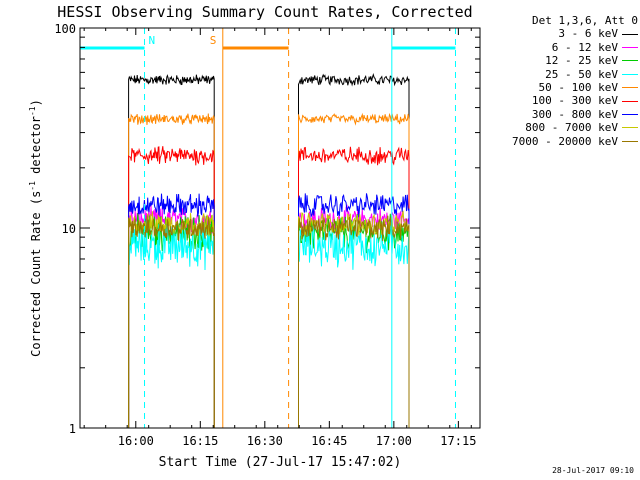 This screenshot has height=480, width=640. Describe the element at coordinates (36, 274) in the screenshot. I see `y-axis-label-main: Corrected Count Rate (s` at that location.